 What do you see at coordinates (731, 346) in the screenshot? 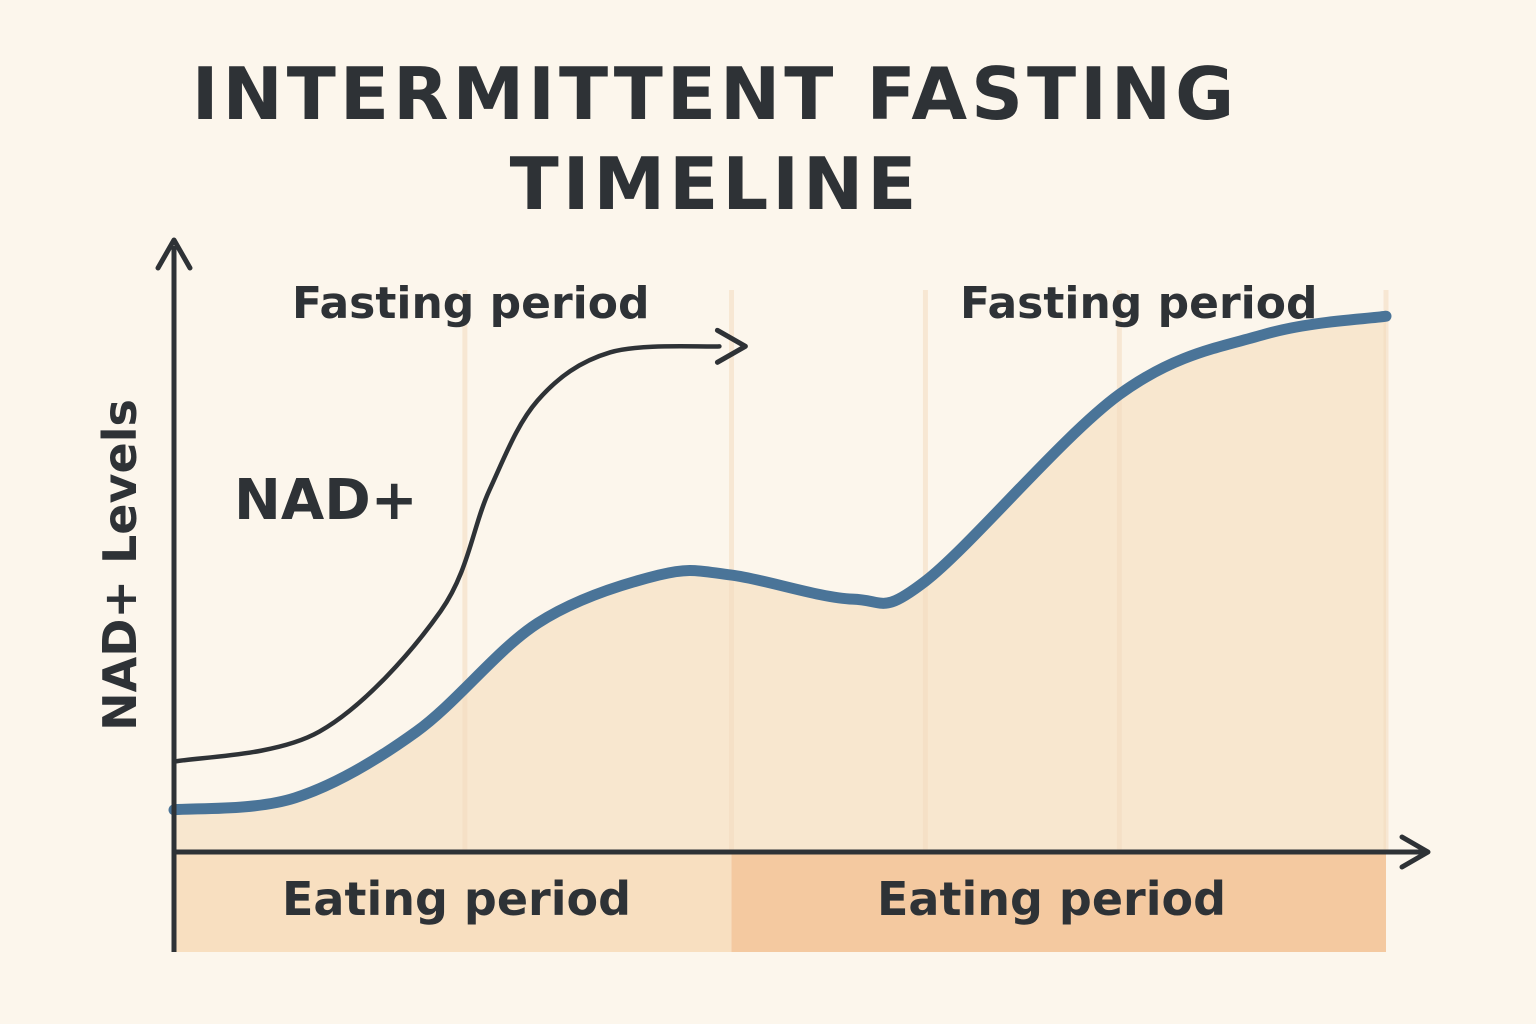
I see `nad-arrowhead` at bounding box center [731, 346].